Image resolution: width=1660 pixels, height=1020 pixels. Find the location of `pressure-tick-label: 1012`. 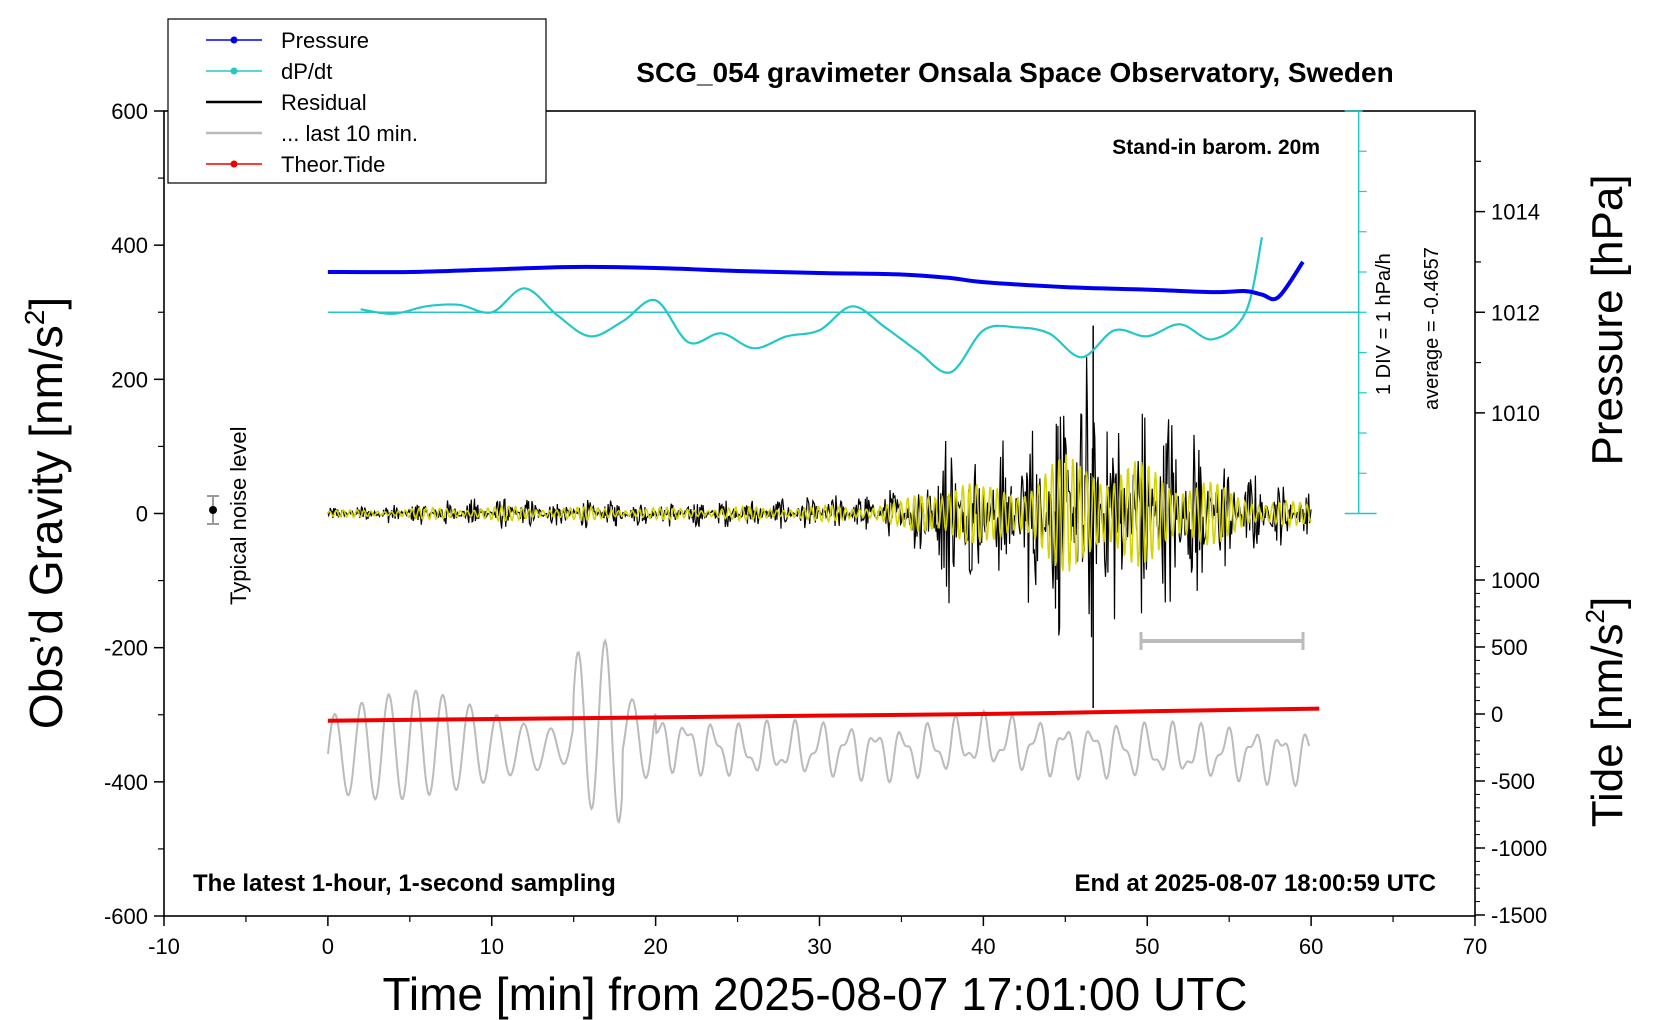

pressure-tick-label: 1012 is located at coordinates (1515, 312).